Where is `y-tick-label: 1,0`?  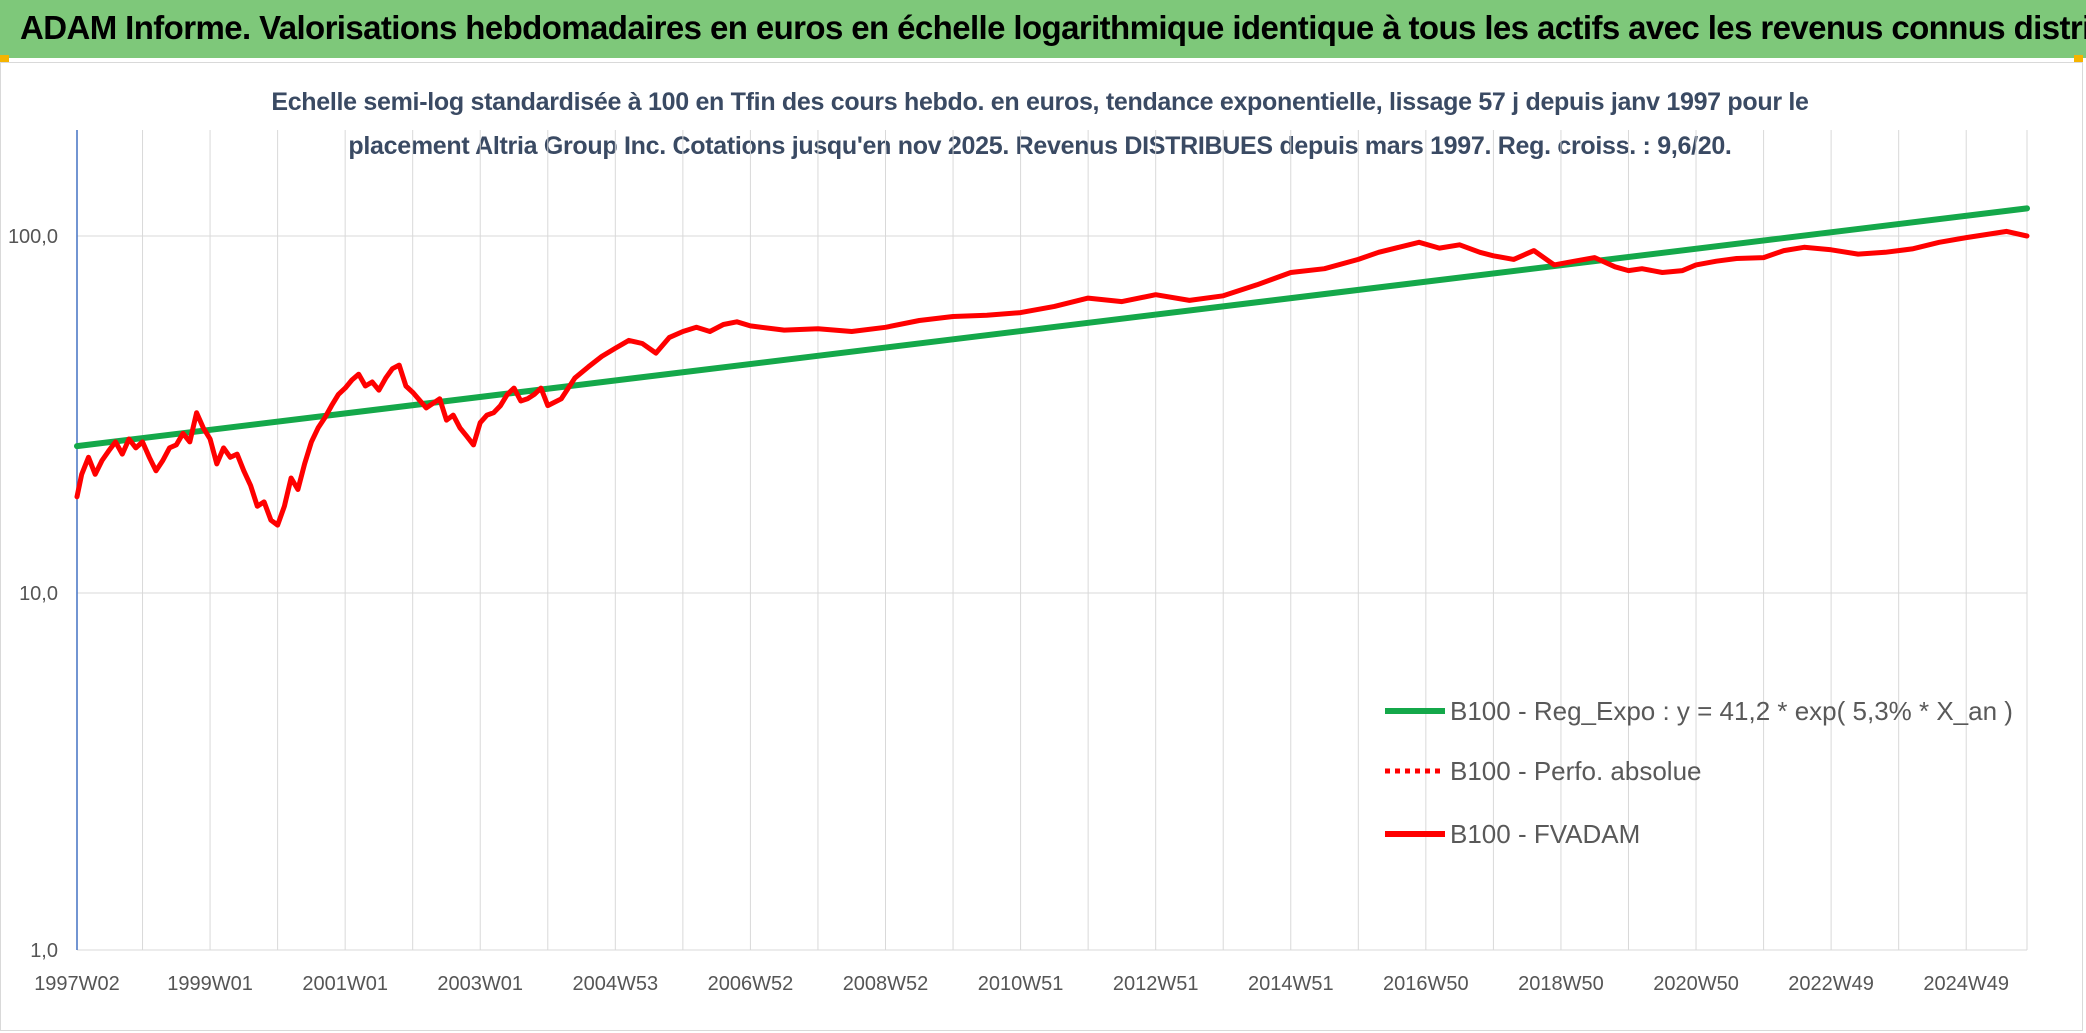 y-tick-label: 1,0 is located at coordinates (44, 951).